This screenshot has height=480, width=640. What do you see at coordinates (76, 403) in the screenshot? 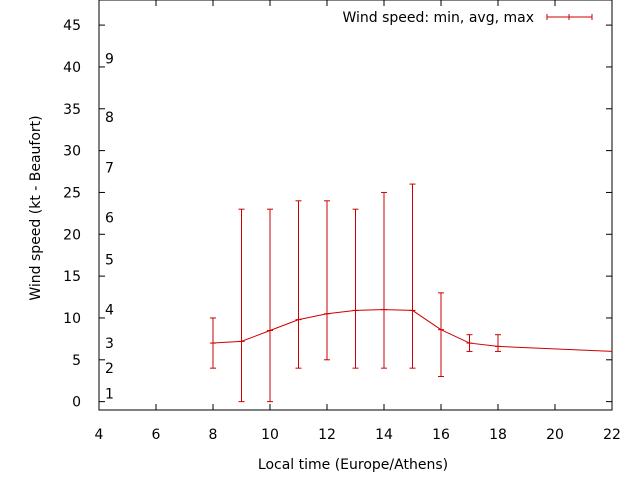
I see `y-tick-label: 0` at bounding box center [76, 403].